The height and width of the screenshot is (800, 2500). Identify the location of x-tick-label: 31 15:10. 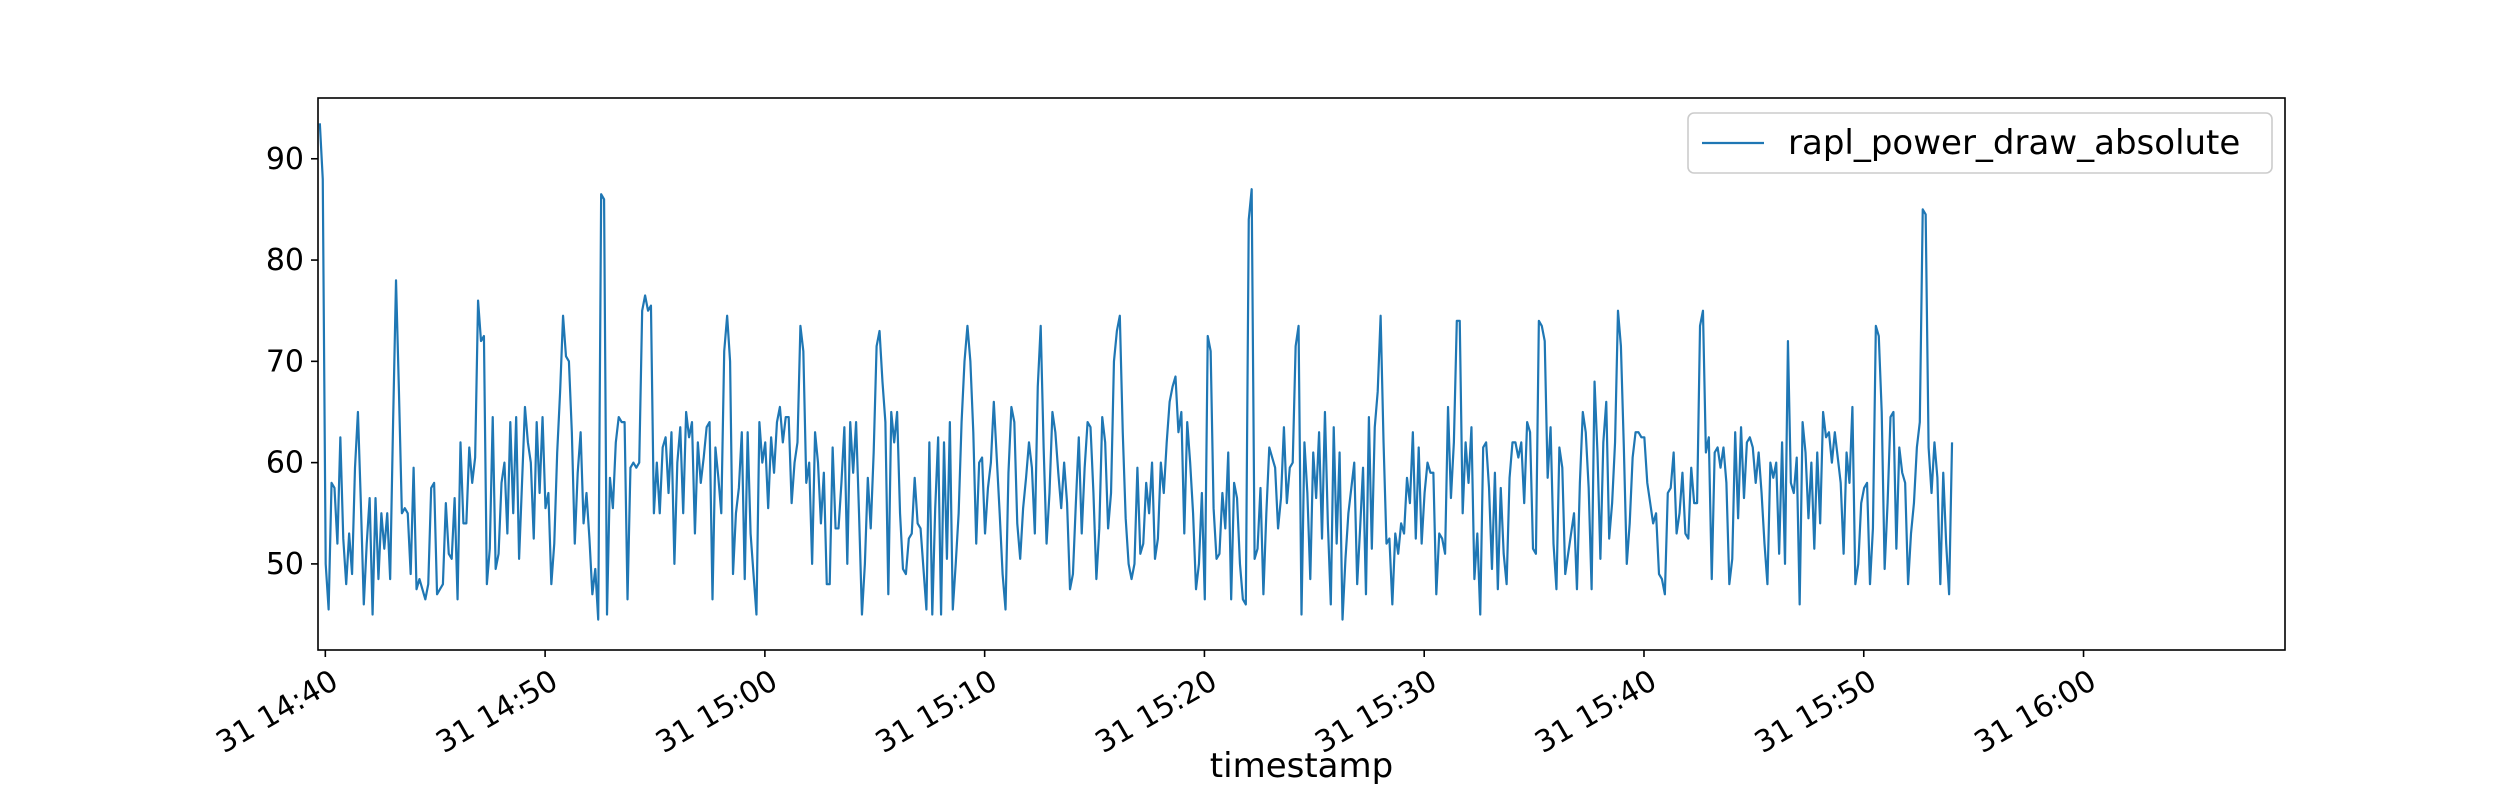
(937, 711).